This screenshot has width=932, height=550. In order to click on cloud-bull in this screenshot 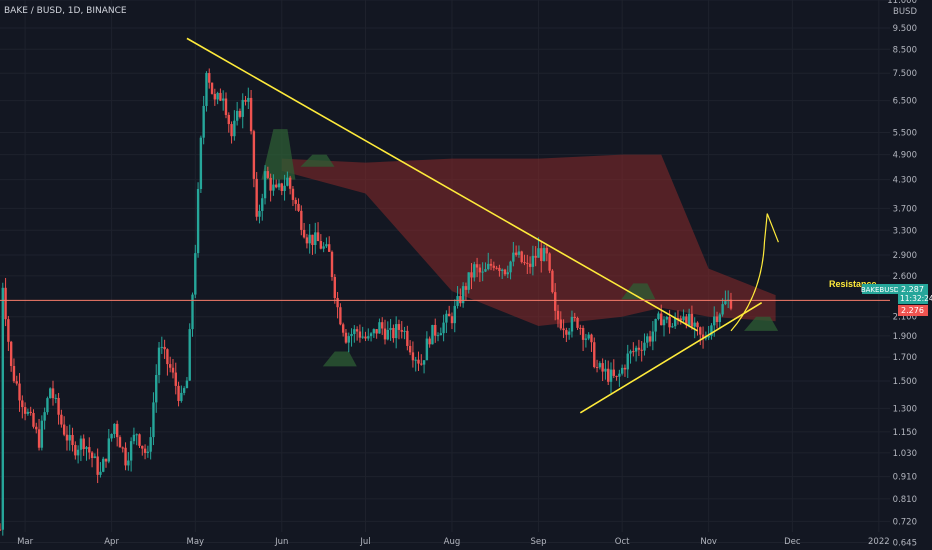, I will do `click(761, 323)`.